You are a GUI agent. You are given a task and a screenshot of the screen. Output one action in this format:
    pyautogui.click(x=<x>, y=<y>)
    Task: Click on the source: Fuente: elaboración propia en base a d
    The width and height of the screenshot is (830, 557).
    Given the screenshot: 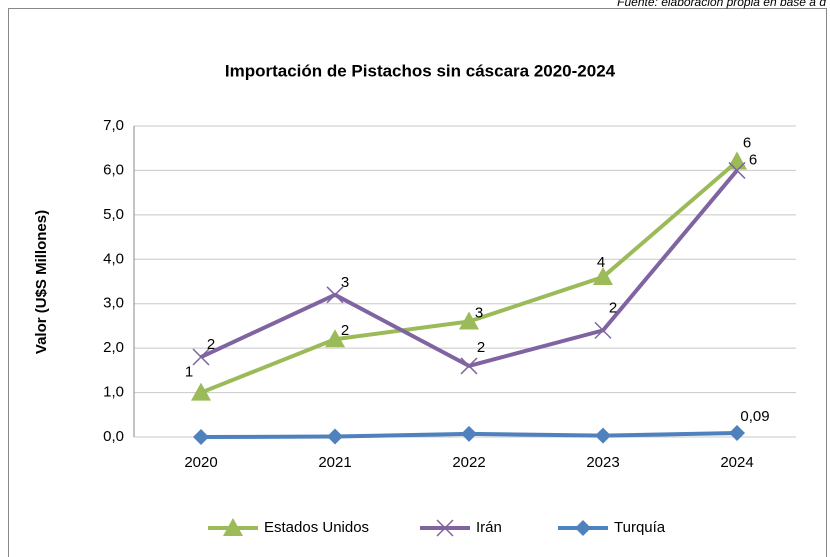 What is the action you would take?
    pyautogui.click(x=721, y=4)
    